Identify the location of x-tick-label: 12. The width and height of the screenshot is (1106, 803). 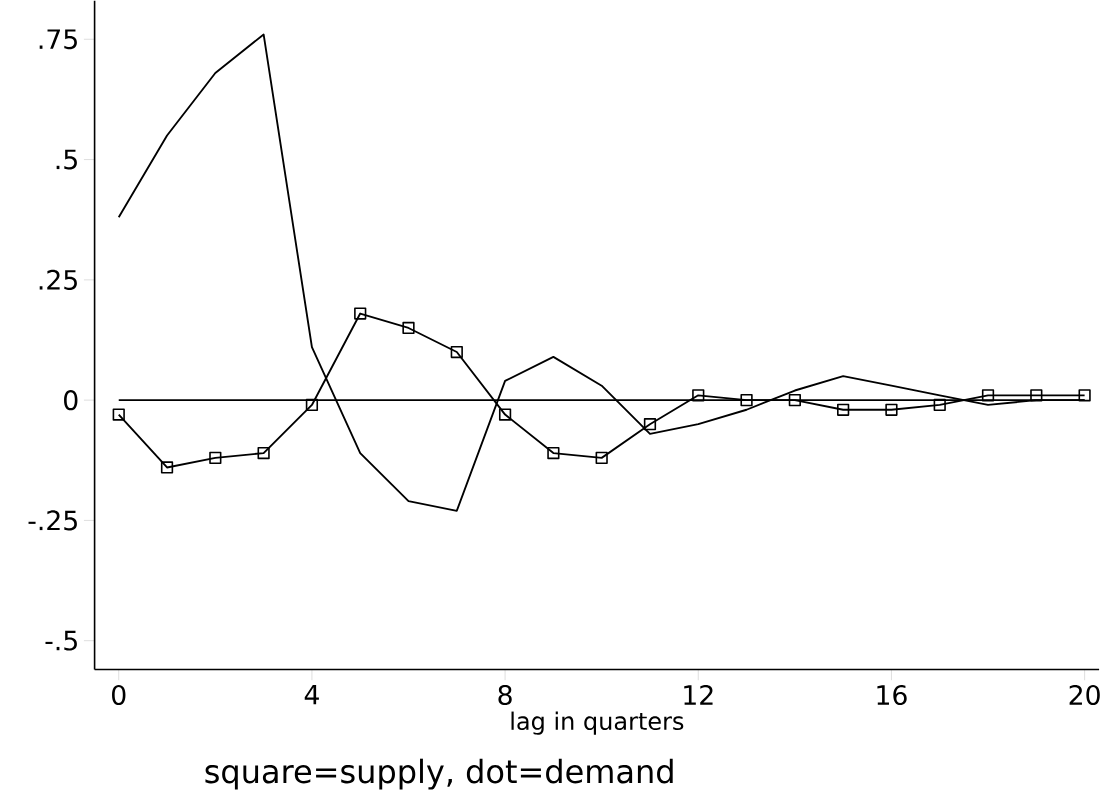
(698, 694).